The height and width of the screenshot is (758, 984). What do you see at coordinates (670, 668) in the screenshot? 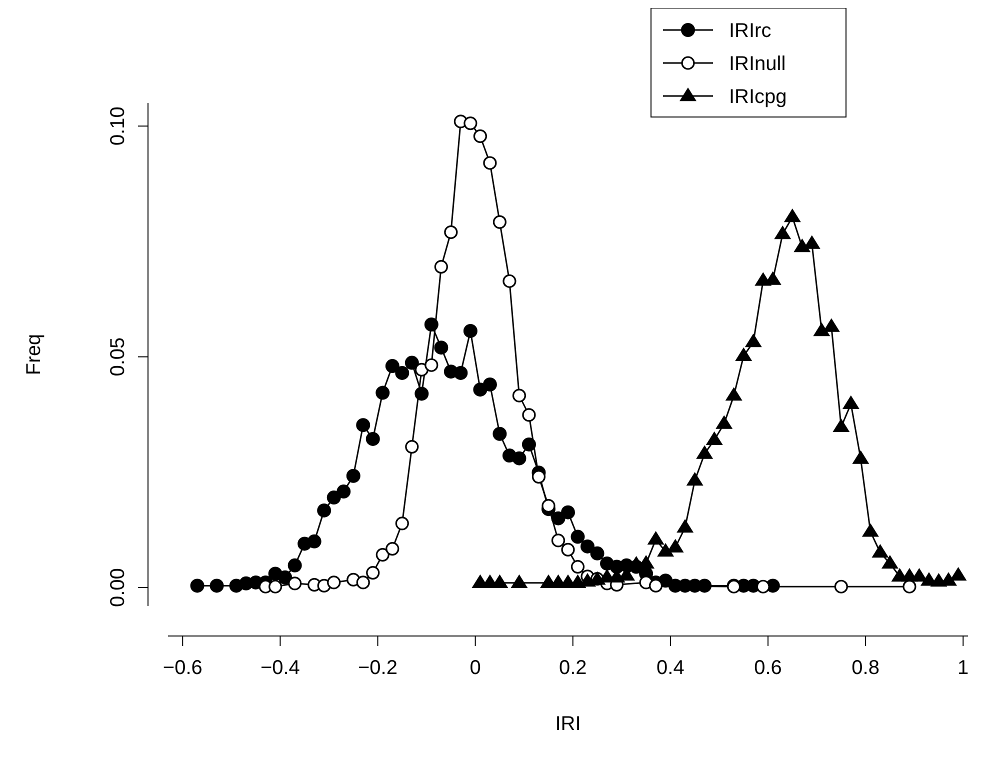
I see `x-tick-label: 0.4` at bounding box center [670, 668].